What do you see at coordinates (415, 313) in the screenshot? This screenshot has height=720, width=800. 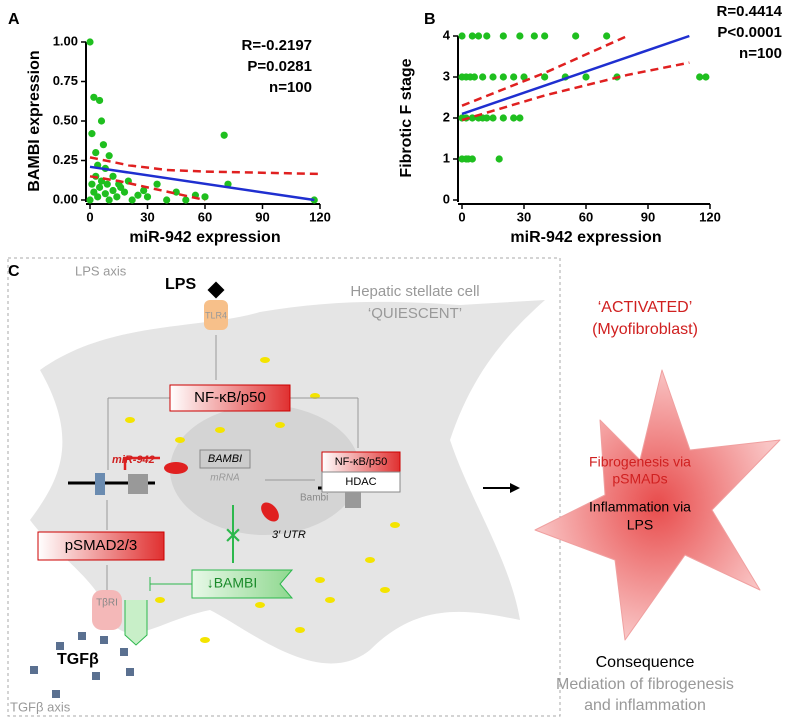 I see `cell-state: ‘QUIESCENT’` at bounding box center [415, 313].